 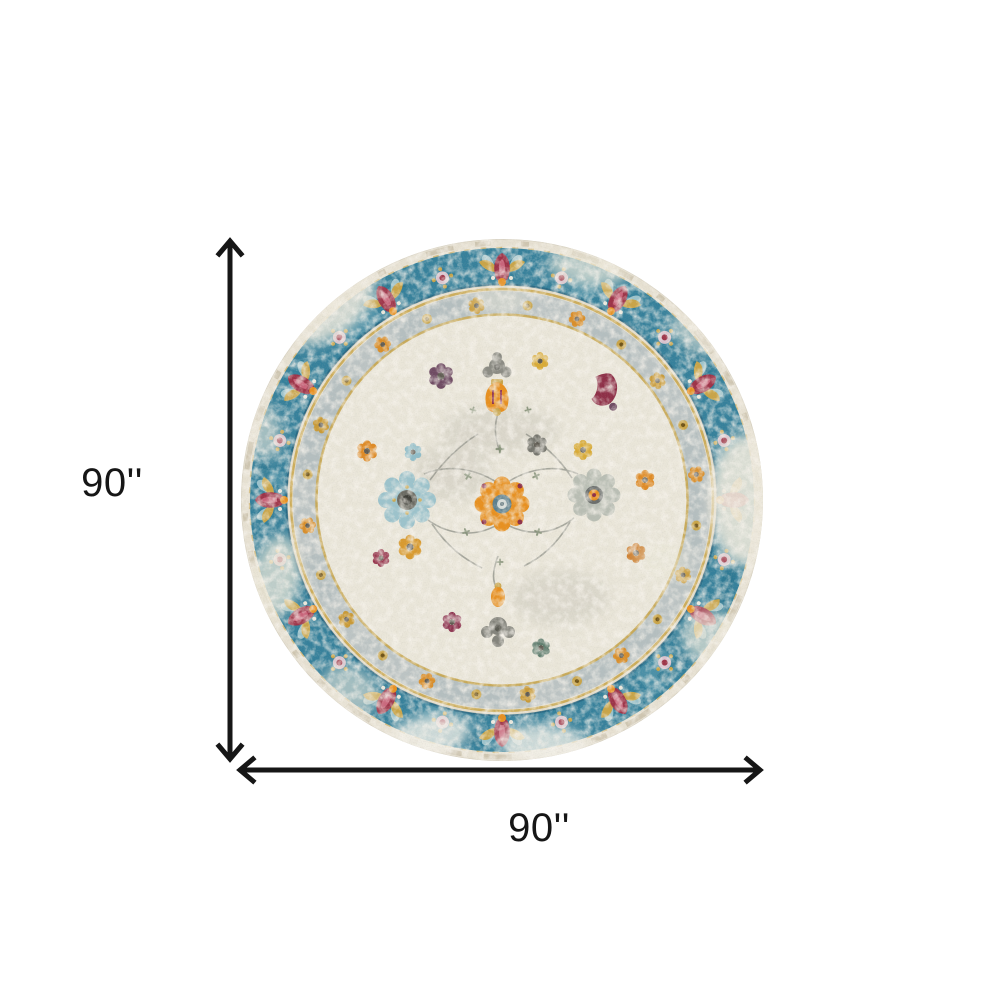 What do you see at coordinates (112, 483) in the screenshot?
I see `height-dimension-label: 90''` at bounding box center [112, 483].